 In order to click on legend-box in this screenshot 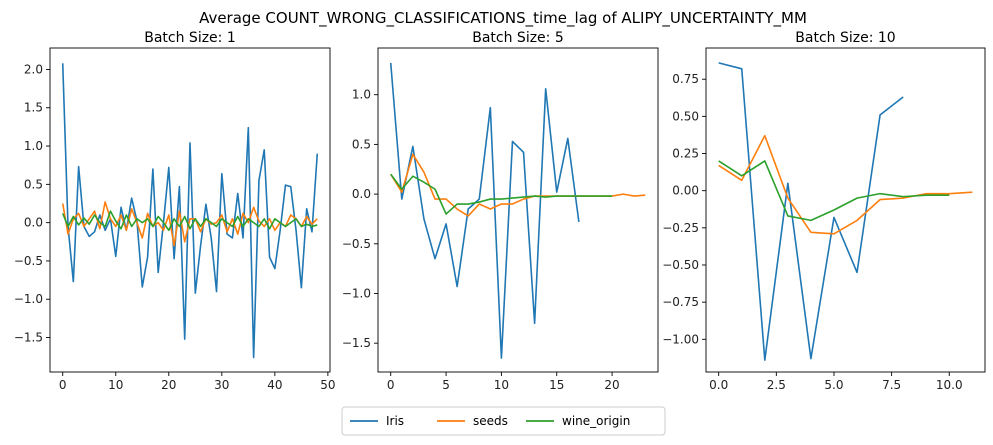, I will do `click(503, 421)`.